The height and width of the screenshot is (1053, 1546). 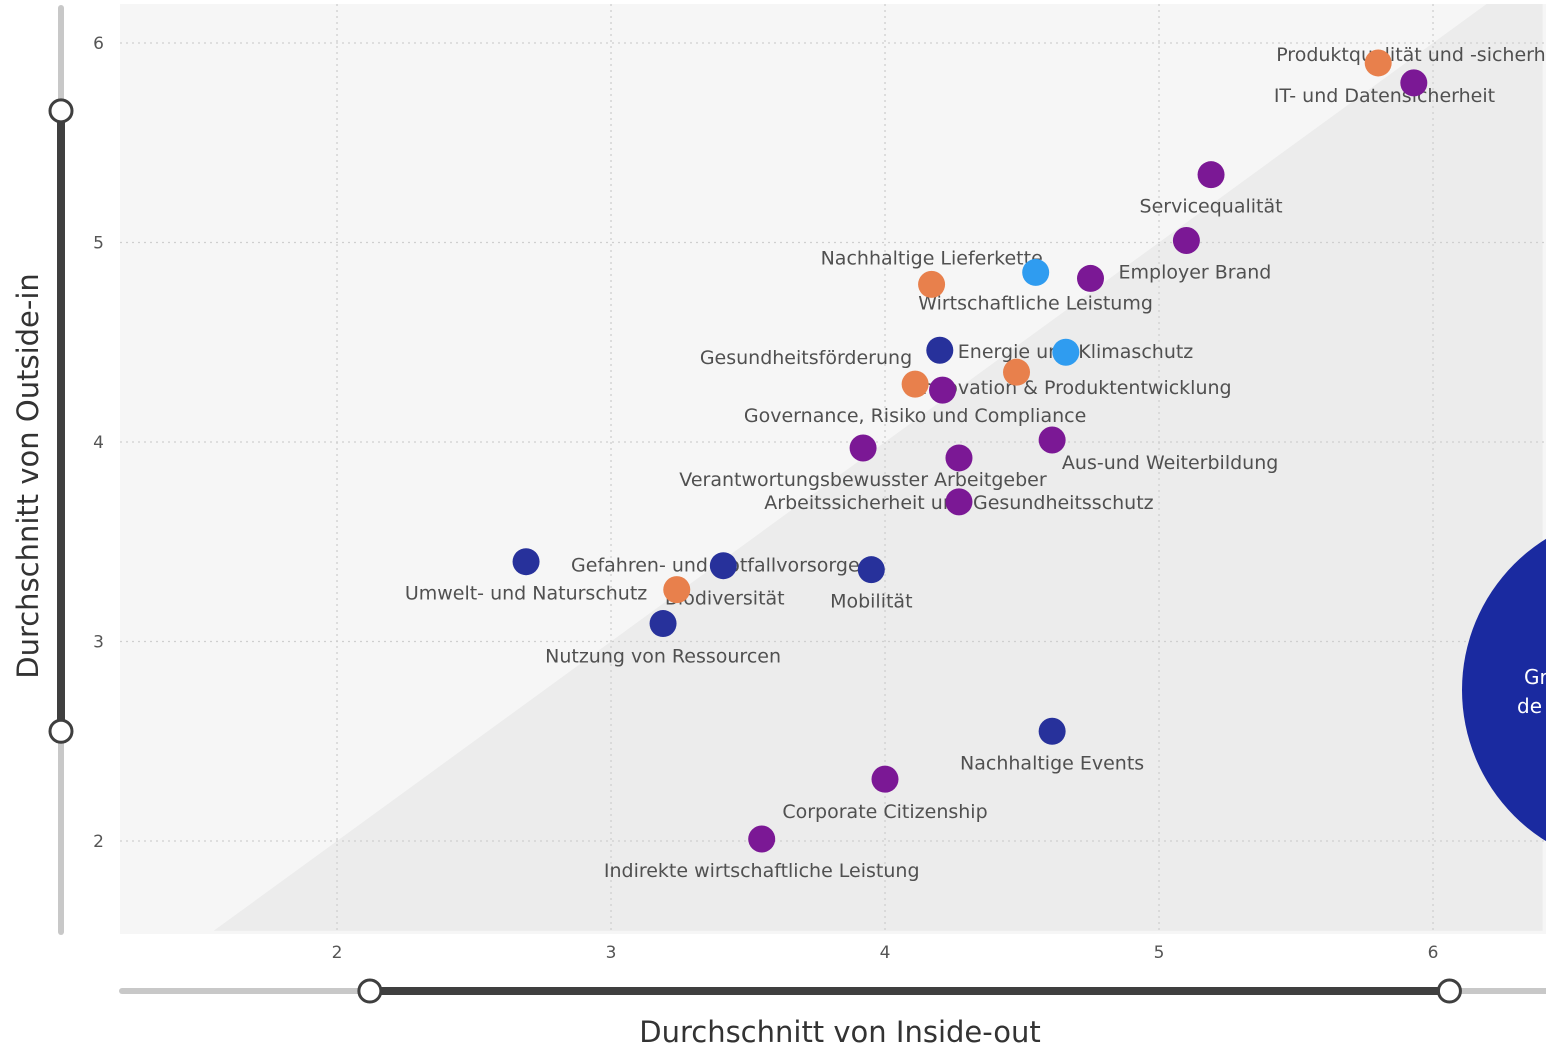 I want to click on point-label: Aus-und Weiterbildung, so click(x=1170, y=463).